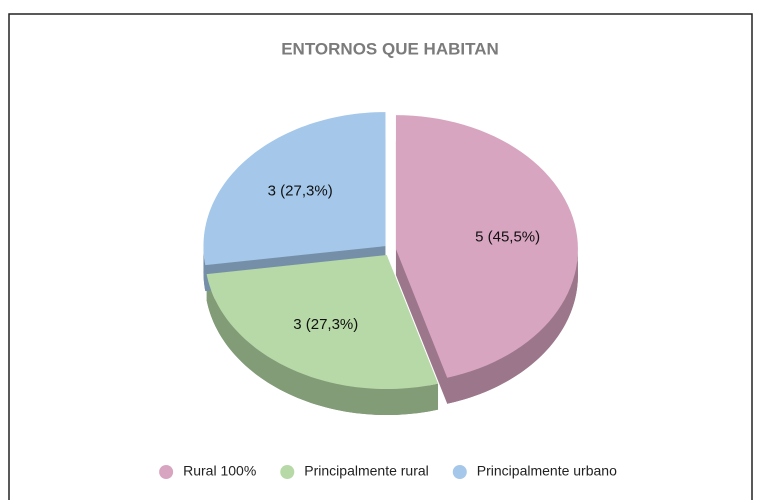 Image resolution: width=757 pixels, height=500 pixels. I want to click on chart-title: ENTORNOS QUE HABITAN, so click(390, 48).